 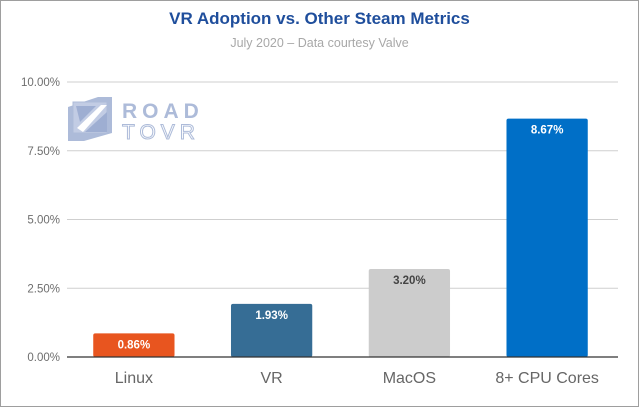 I want to click on roadtovr-logo-icon, so click(x=90, y=119).